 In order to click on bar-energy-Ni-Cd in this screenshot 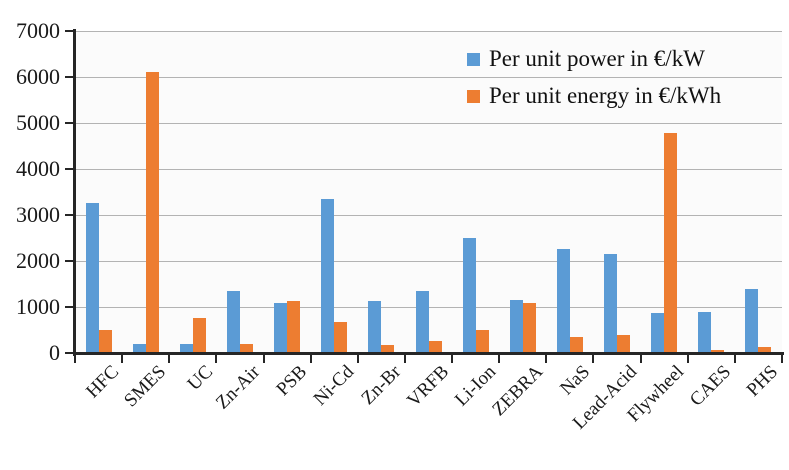, I will do `click(340, 337)`.